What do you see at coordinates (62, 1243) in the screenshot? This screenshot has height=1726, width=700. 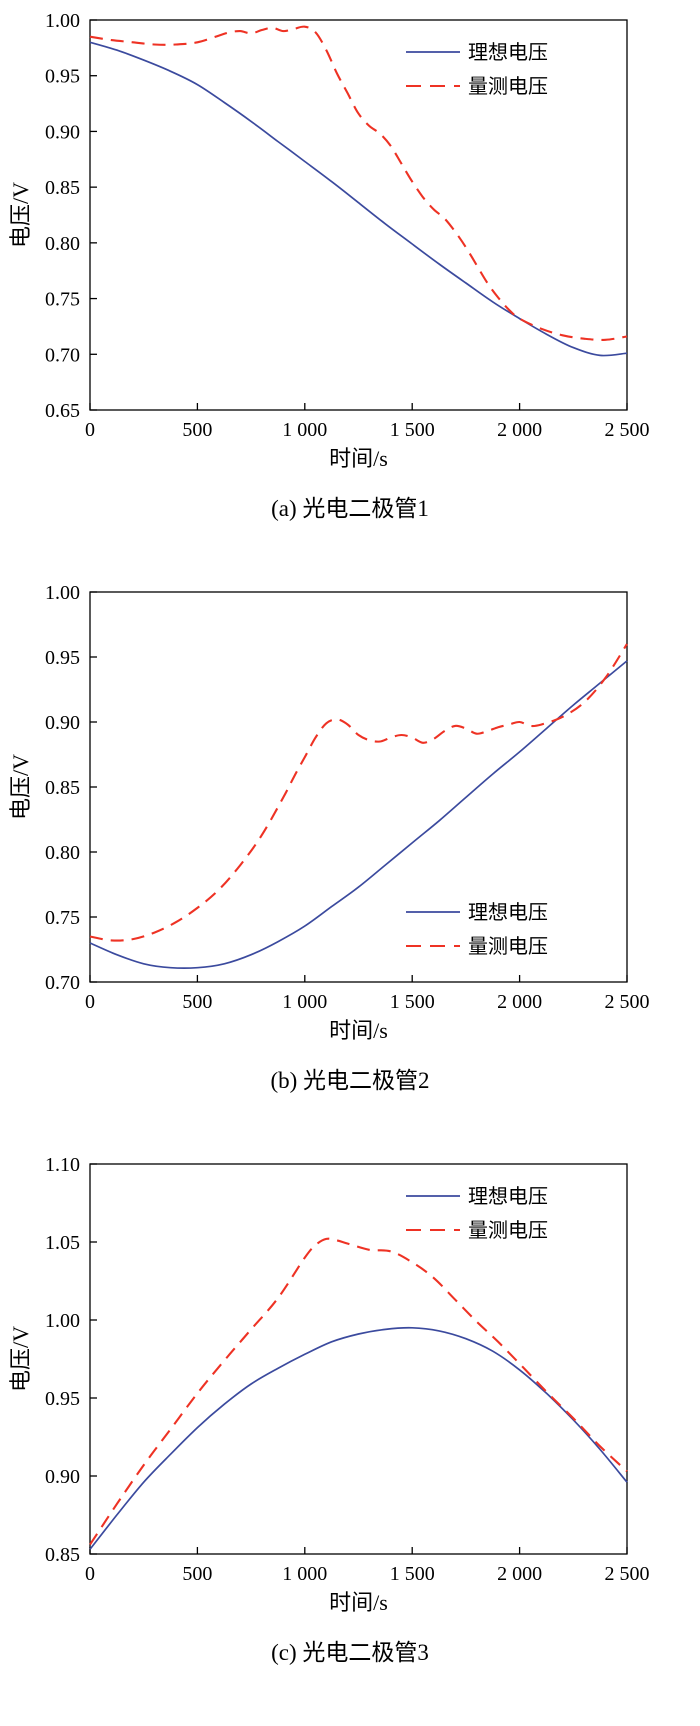 I see `y-tick-label: 1.05` at bounding box center [62, 1243].